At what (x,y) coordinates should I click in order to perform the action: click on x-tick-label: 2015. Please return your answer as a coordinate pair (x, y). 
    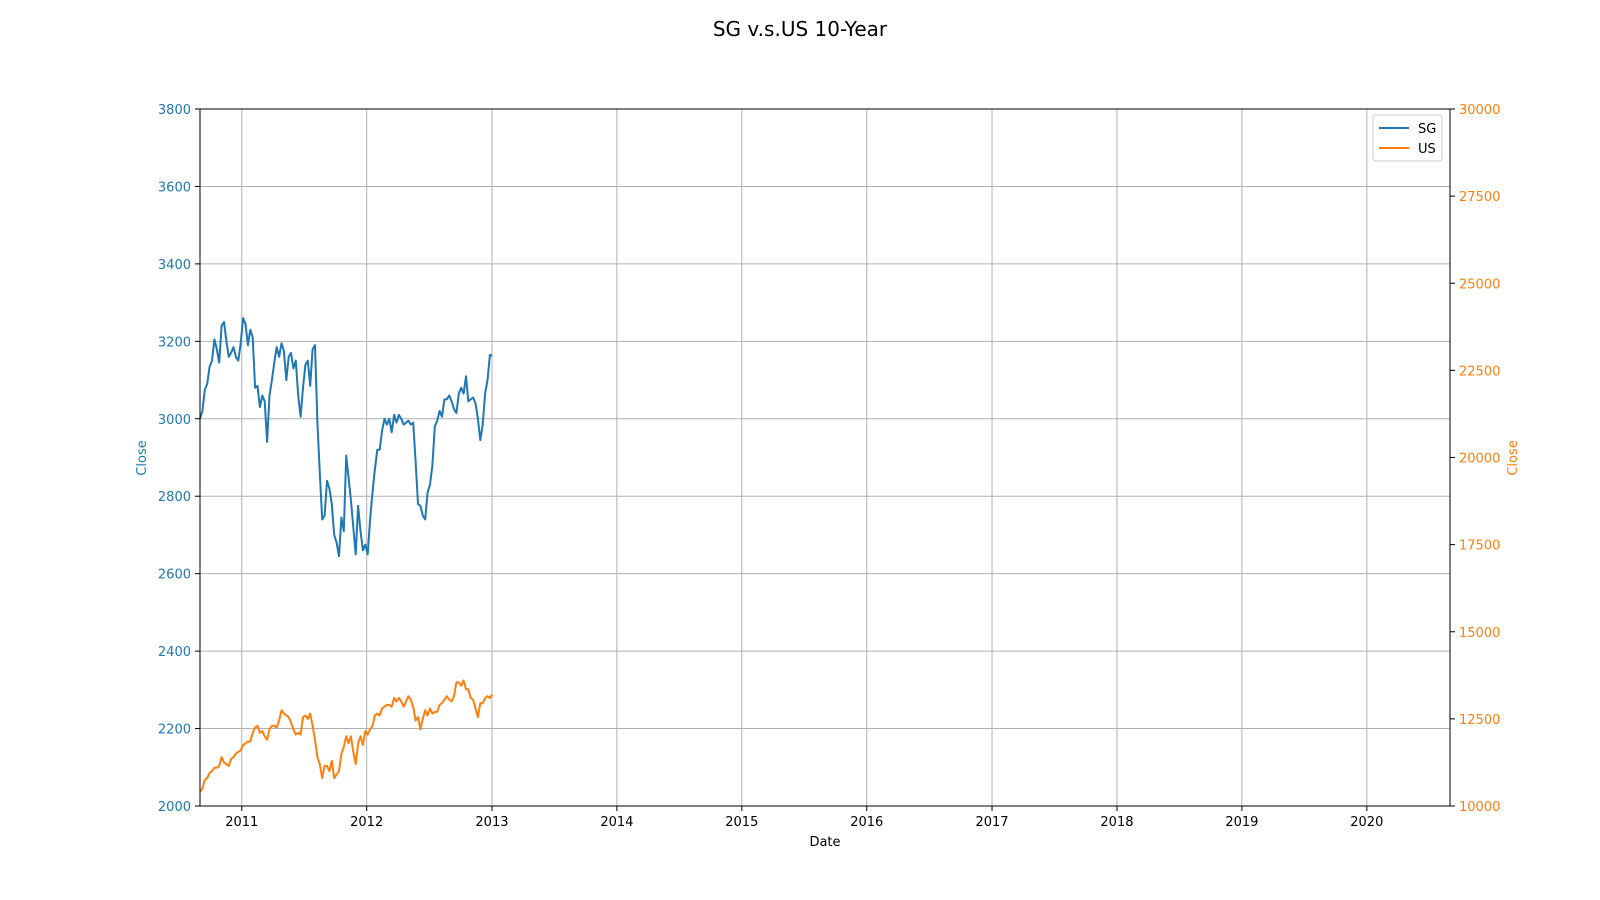
    Looking at the image, I should click on (741, 822).